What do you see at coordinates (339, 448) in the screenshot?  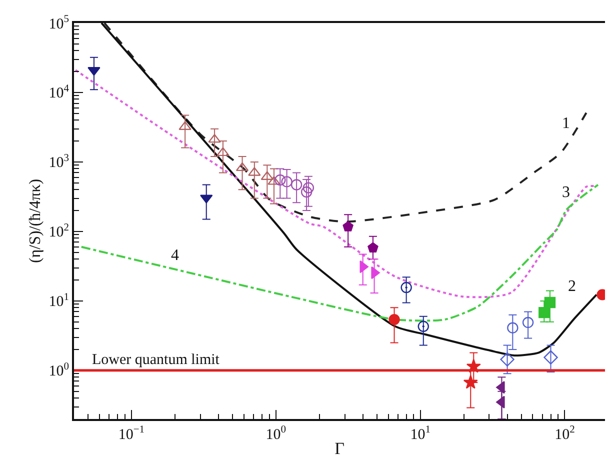 I see `x-axis-title: Γ` at bounding box center [339, 448].